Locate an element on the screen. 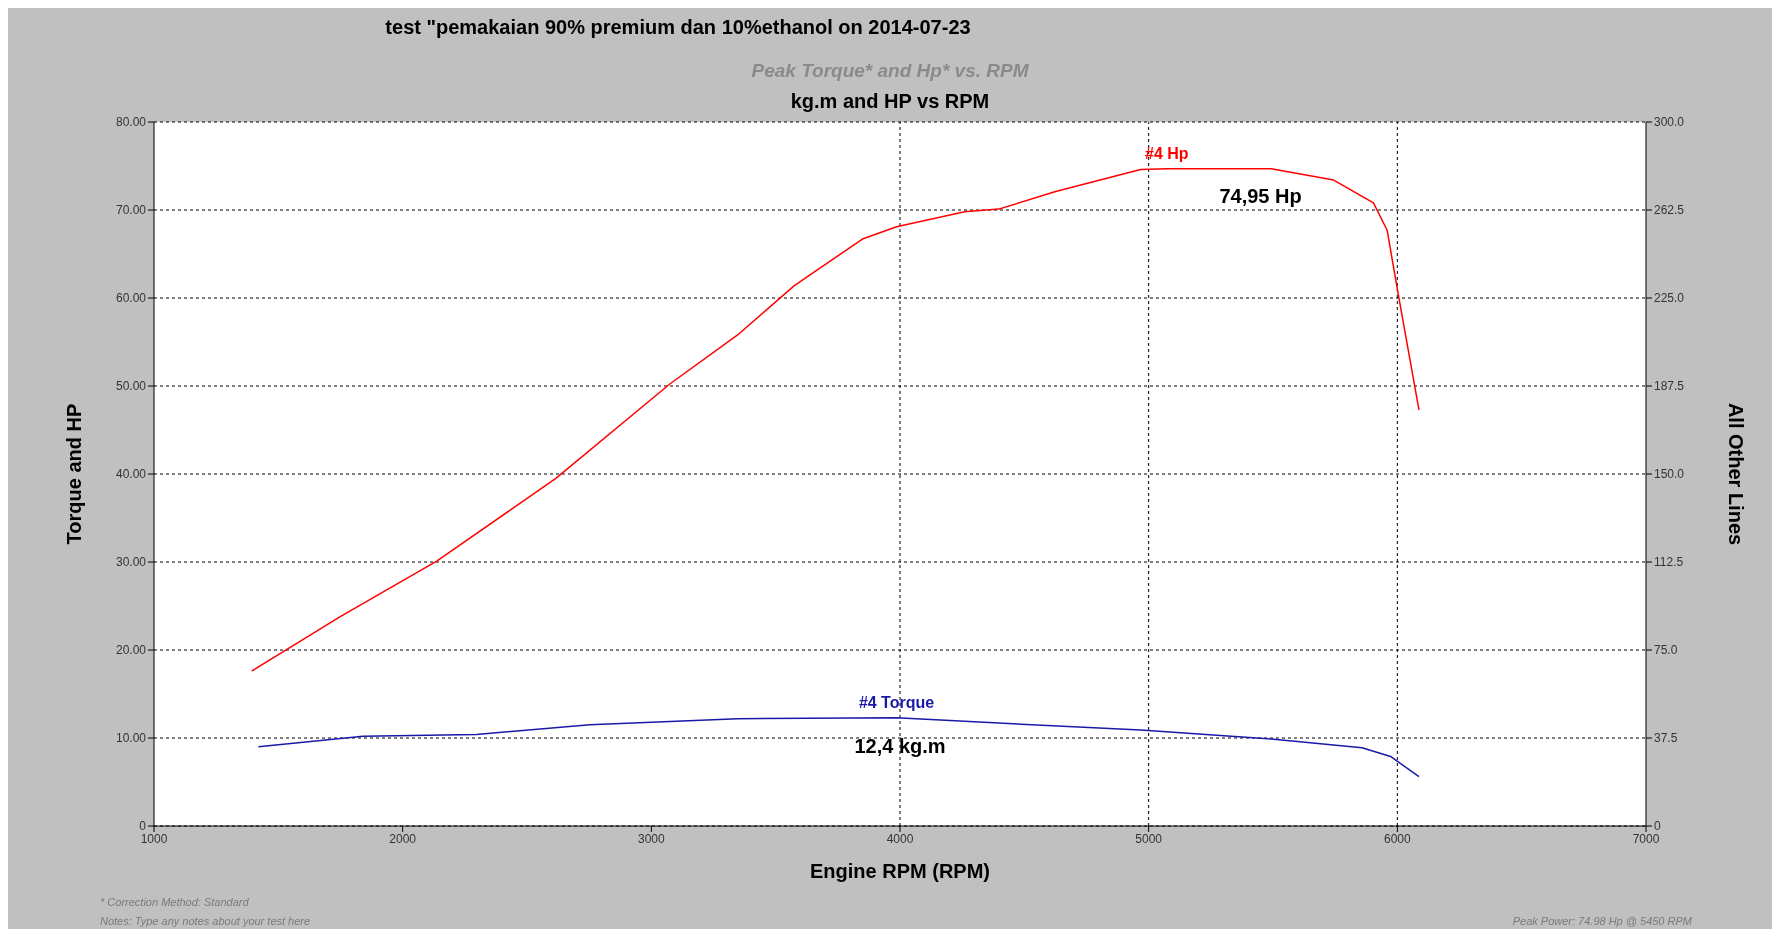 The image size is (1780, 937). y2-tick-label: 0 is located at coordinates (1657, 826).